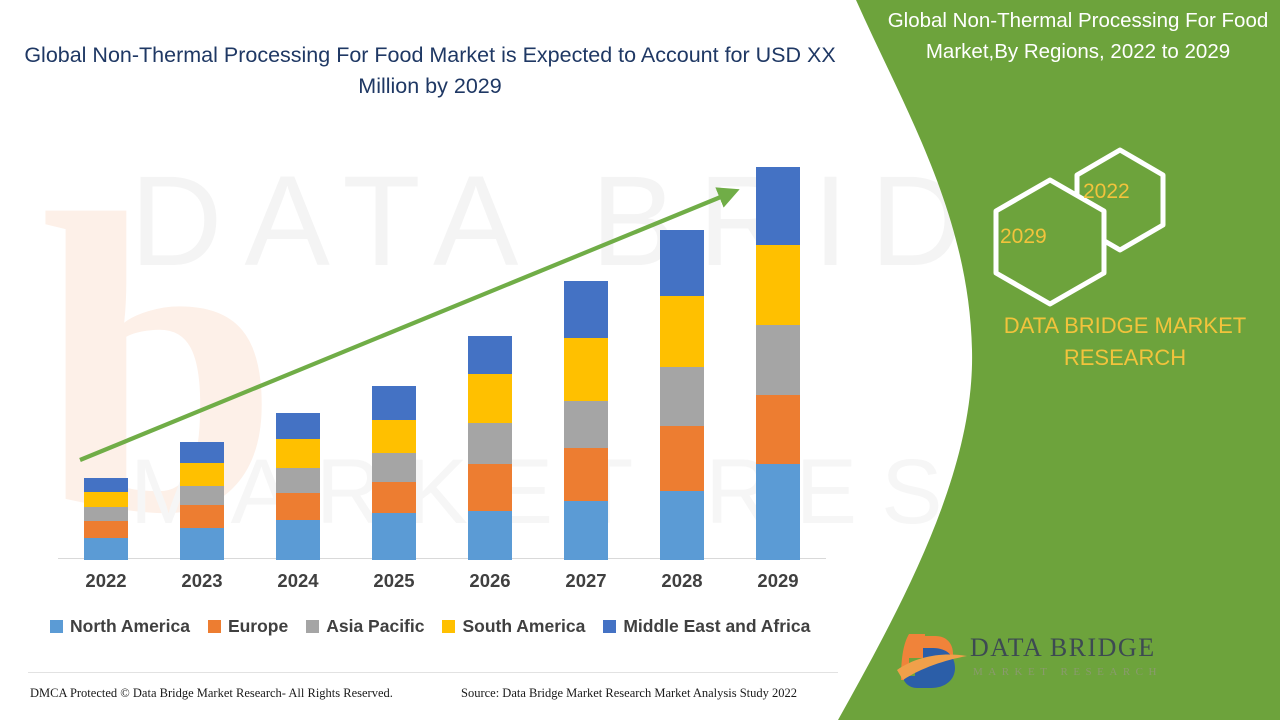 The image size is (1280, 720). I want to click on x-axis-label-2027: 2027, so click(586, 580).